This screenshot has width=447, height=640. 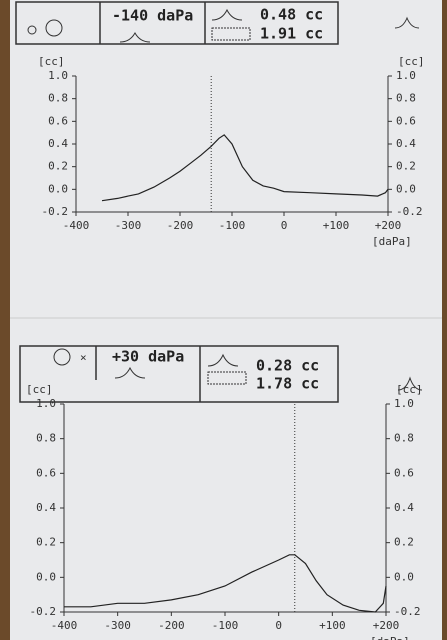 I want to click on peak-label: 0.48 cc, so click(x=291, y=15).